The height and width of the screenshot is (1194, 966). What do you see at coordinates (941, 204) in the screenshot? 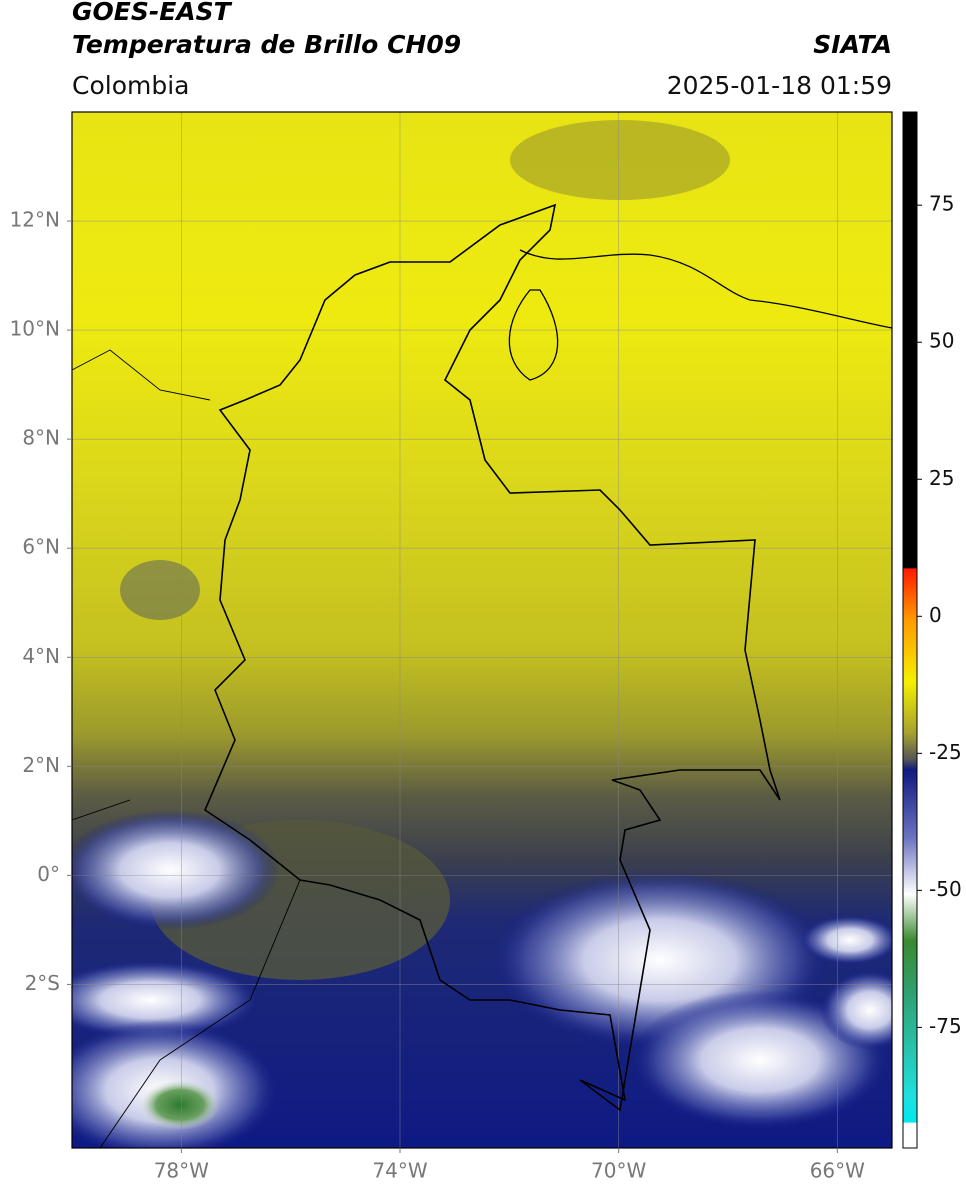
I see `colorbar-tick-label: 75` at bounding box center [941, 204].